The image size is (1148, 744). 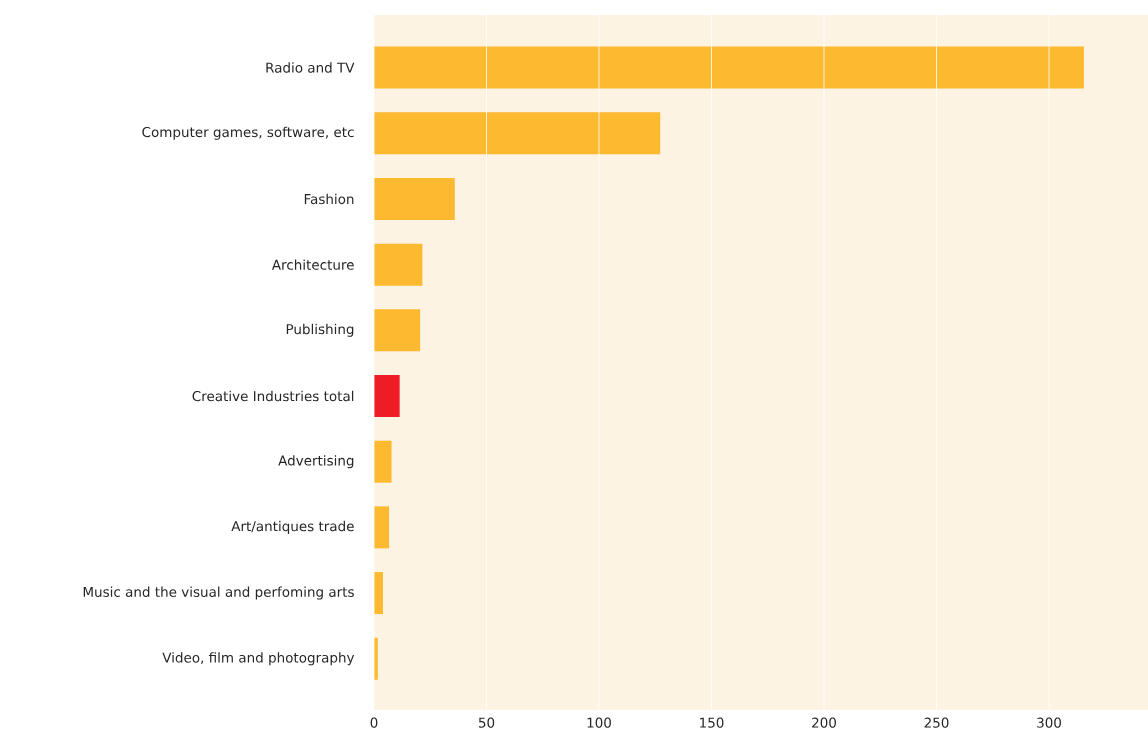 I want to click on y-tick-label: Music and the visual and perfoming arts, so click(x=218, y=593).